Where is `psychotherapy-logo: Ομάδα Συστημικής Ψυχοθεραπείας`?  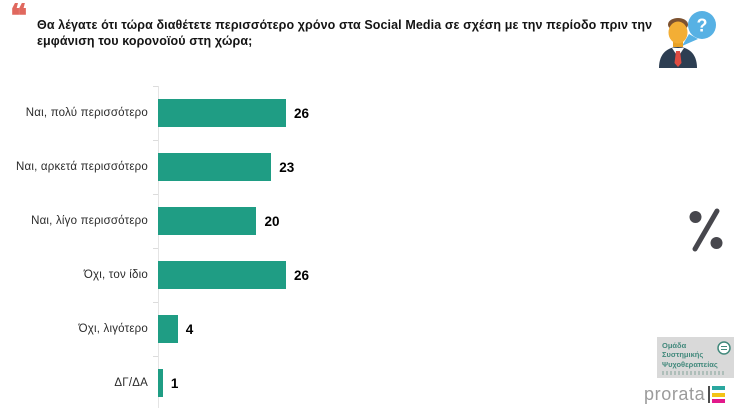
psychotherapy-logo: Ομάδα Συστημικής Ψυχοθεραπείας is located at coordinates (695, 357).